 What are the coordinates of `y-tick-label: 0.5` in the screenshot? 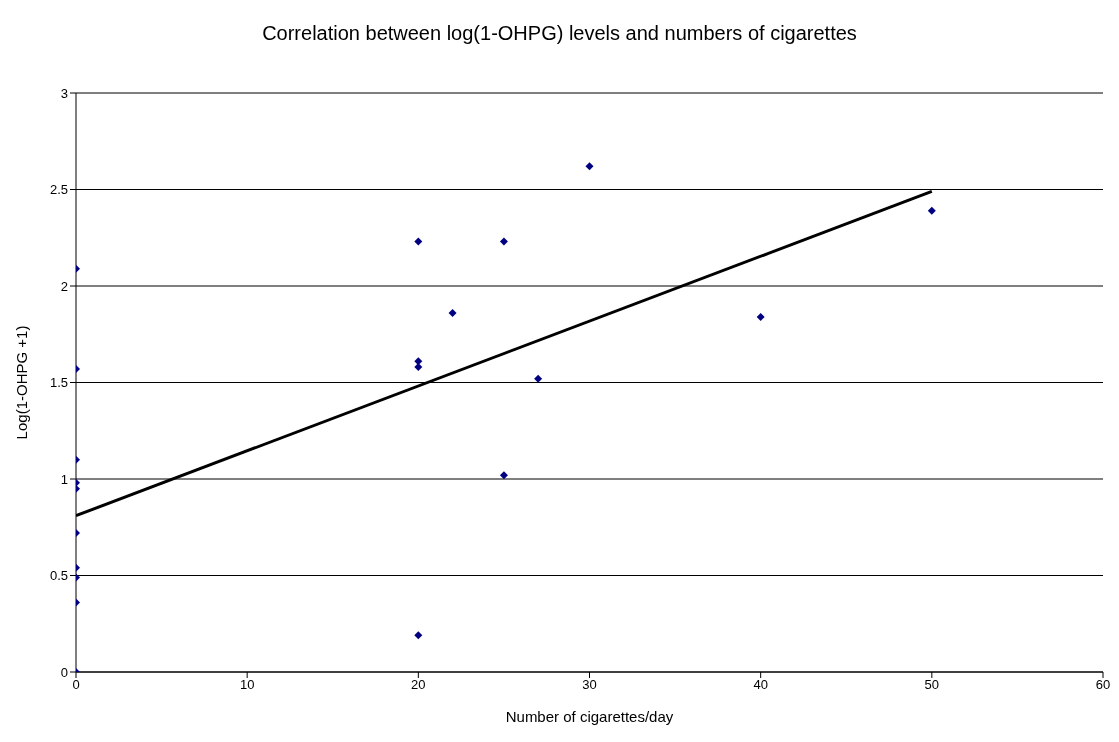 It's located at (58, 576).